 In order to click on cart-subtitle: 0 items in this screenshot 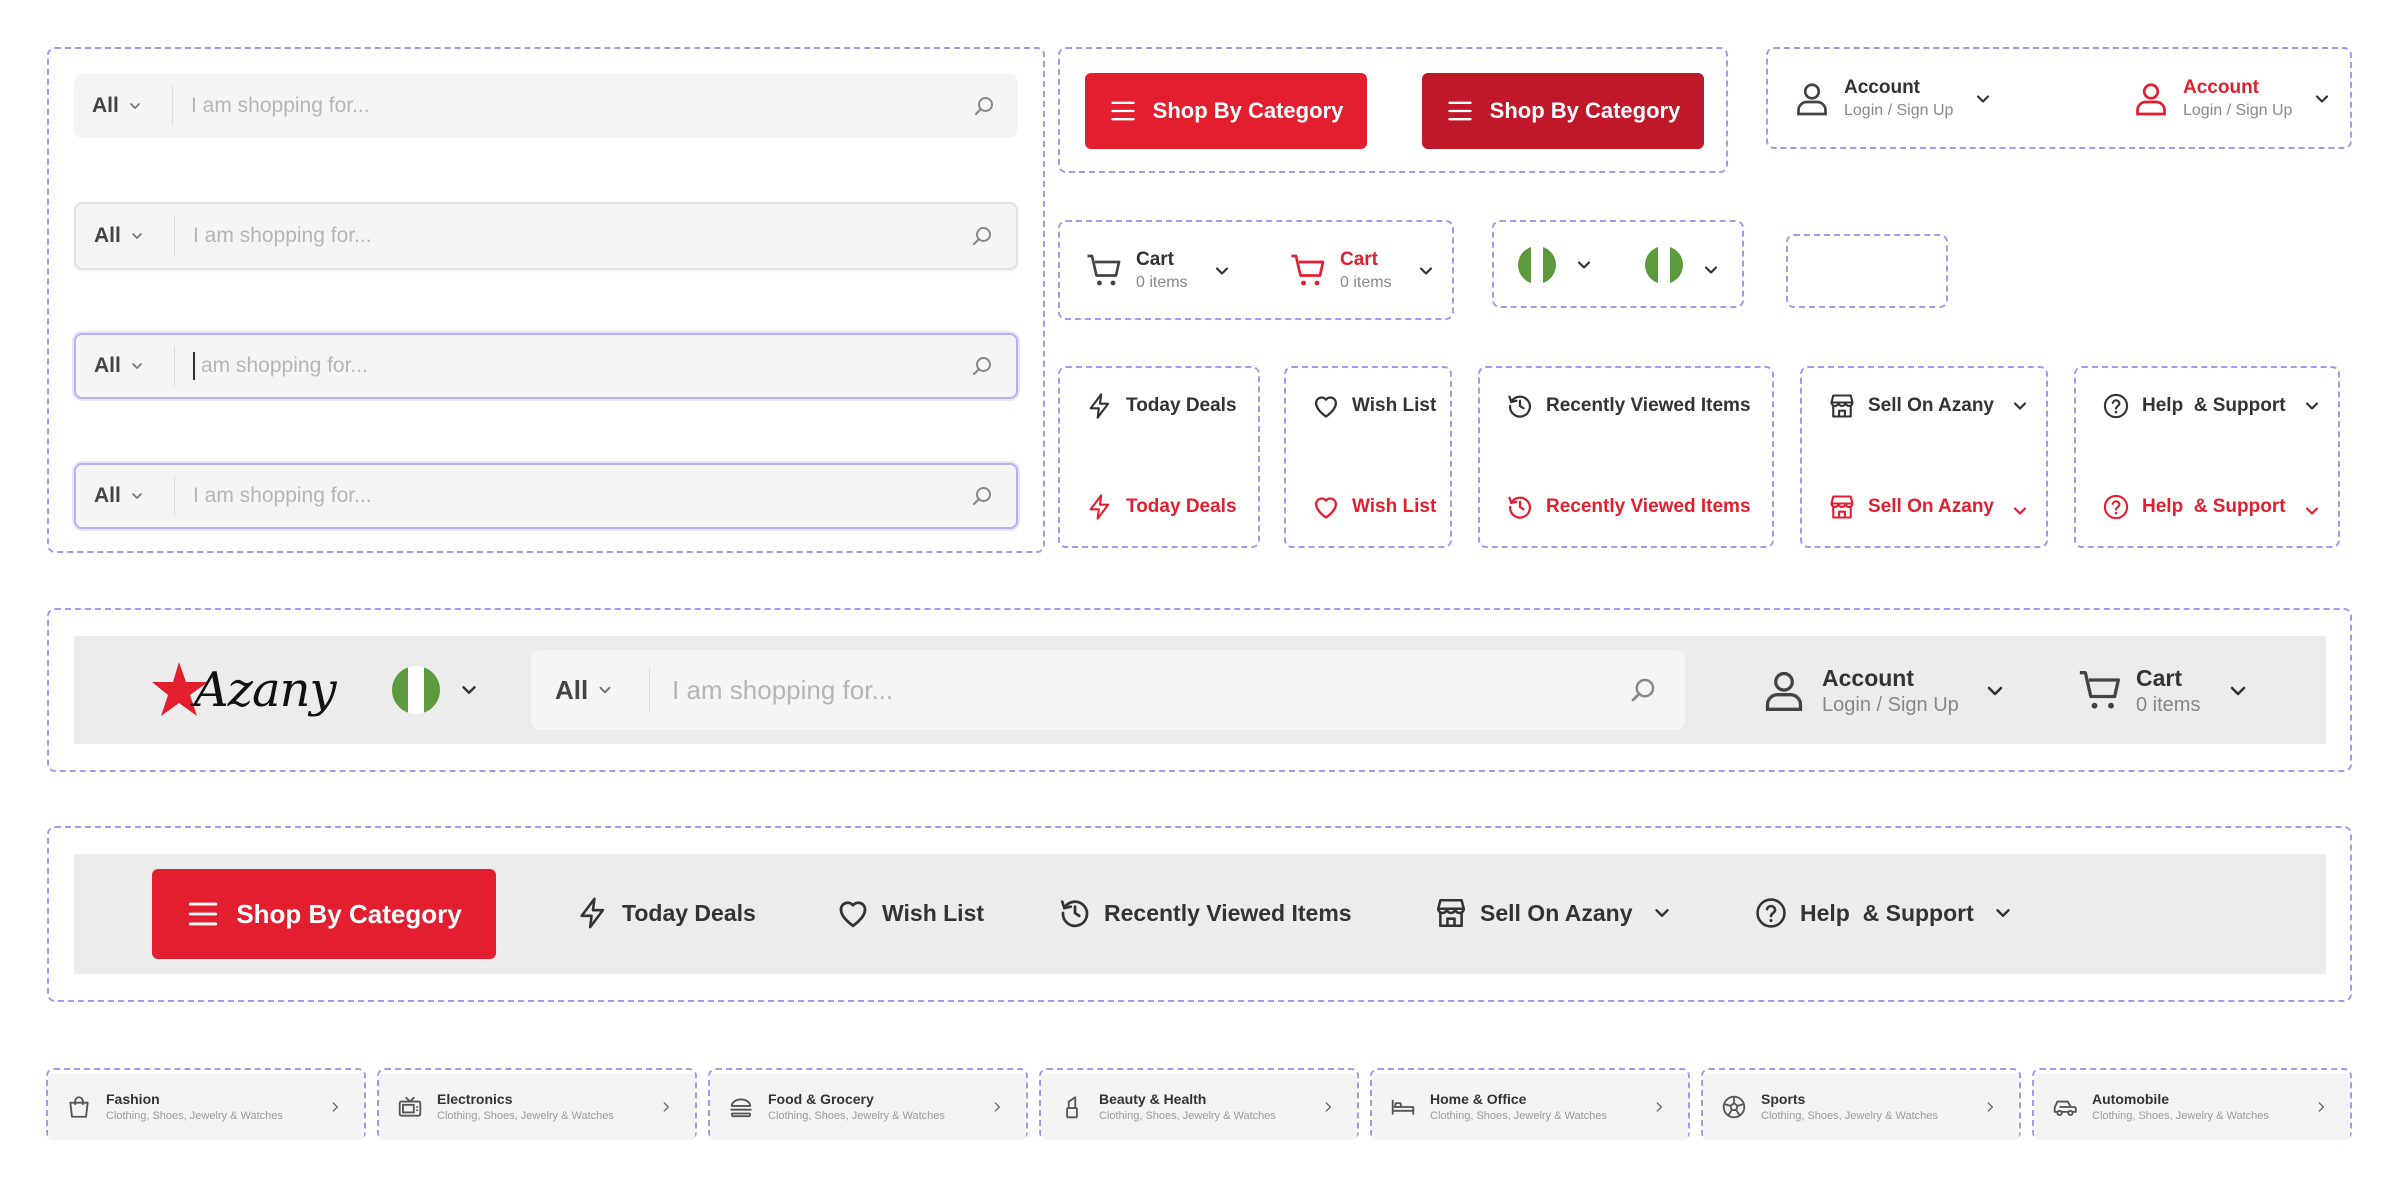, I will do `click(1366, 282)`.